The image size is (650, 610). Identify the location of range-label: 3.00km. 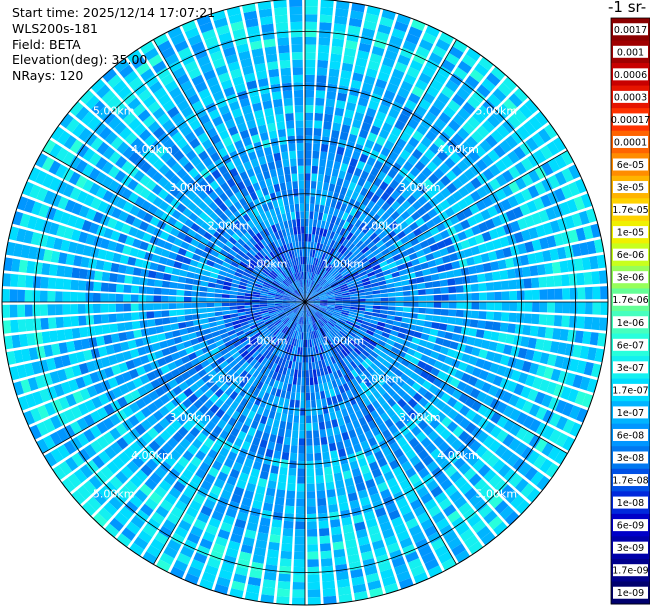
(190, 187).